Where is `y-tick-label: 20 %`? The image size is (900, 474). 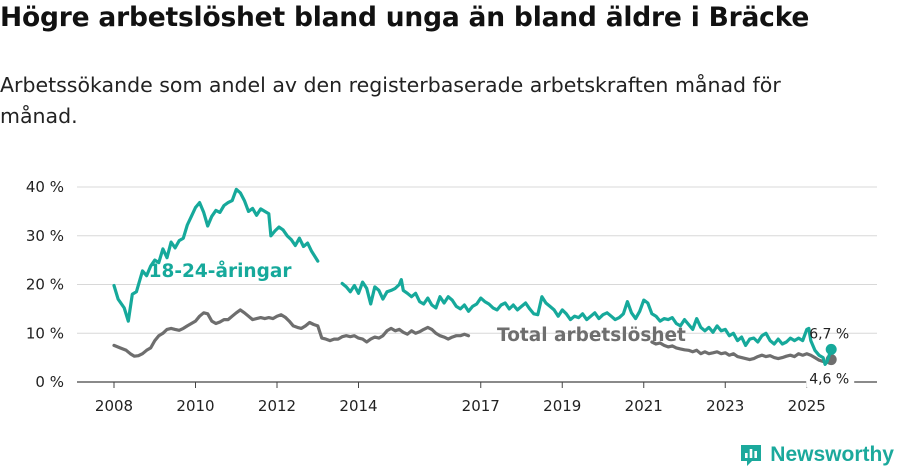
y-tick-label: 20 % is located at coordinates (45, 285).